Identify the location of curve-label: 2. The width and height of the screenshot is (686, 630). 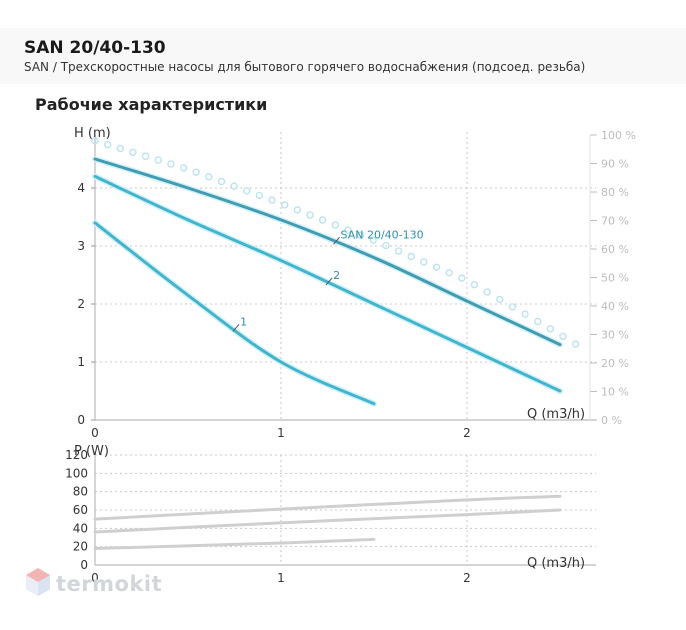
(336, 275).